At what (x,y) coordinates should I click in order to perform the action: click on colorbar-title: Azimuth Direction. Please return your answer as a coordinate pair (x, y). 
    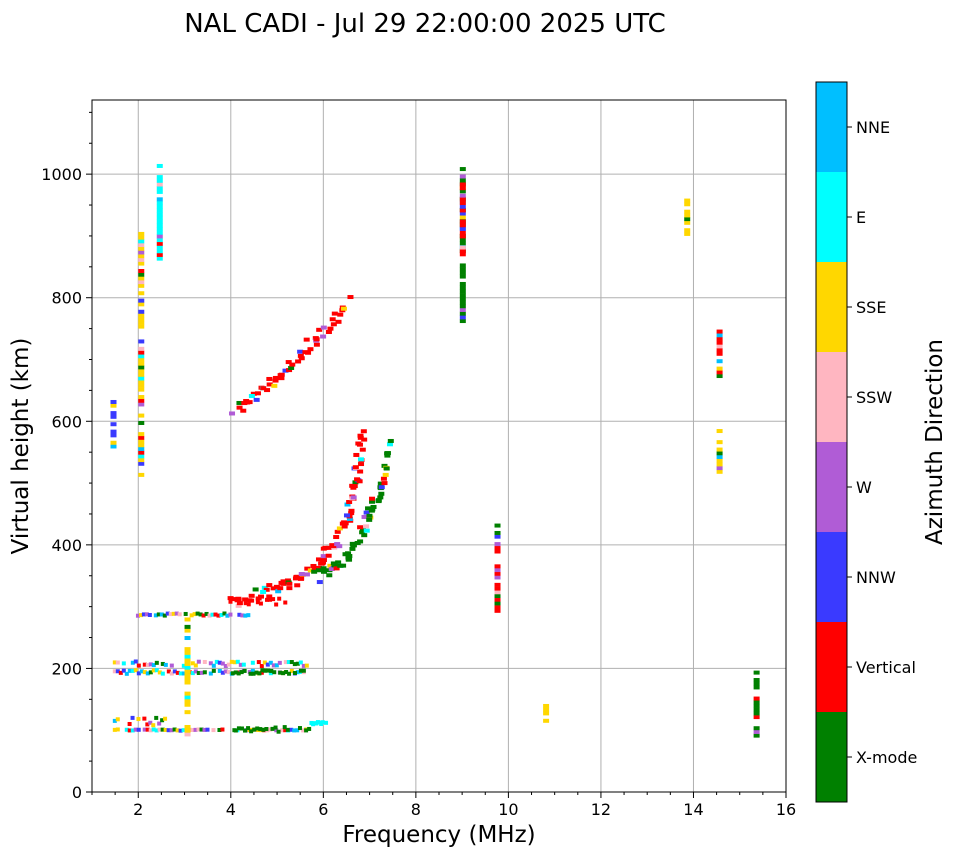
    Looking at the image, I should click on (935, 442).